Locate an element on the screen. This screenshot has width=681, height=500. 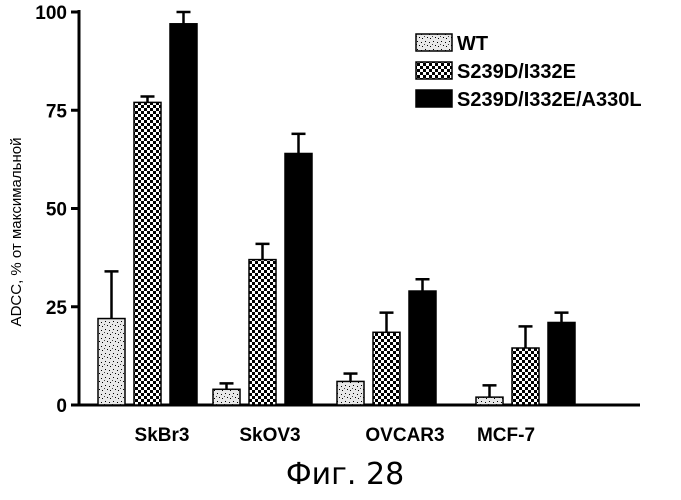
legend-label: S239D/I332E/A330L is located at coordinates (549, 100).